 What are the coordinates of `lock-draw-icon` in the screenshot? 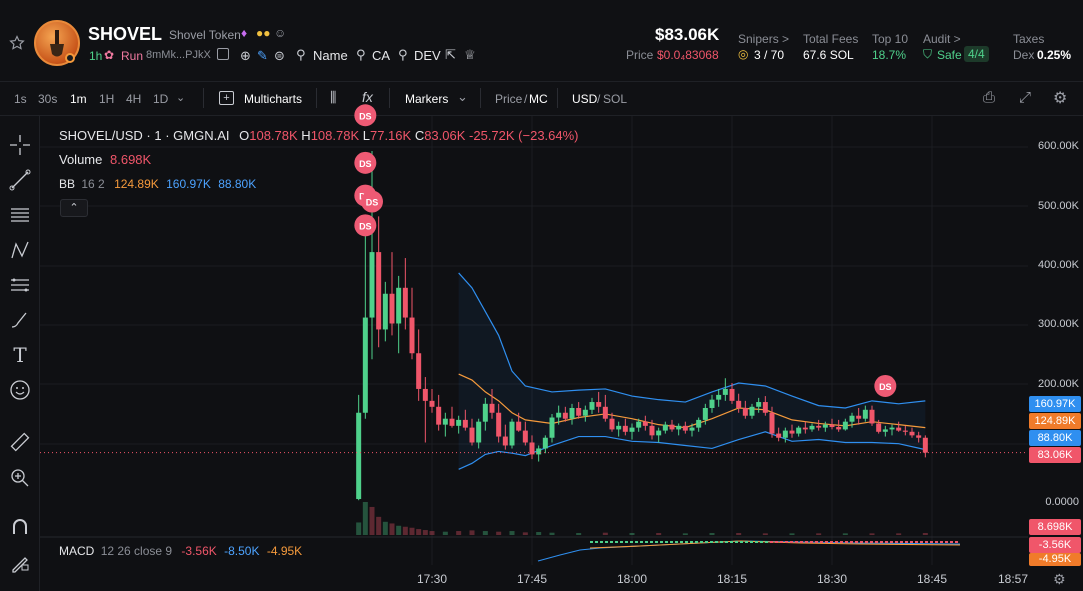 It's located at (20, 563).